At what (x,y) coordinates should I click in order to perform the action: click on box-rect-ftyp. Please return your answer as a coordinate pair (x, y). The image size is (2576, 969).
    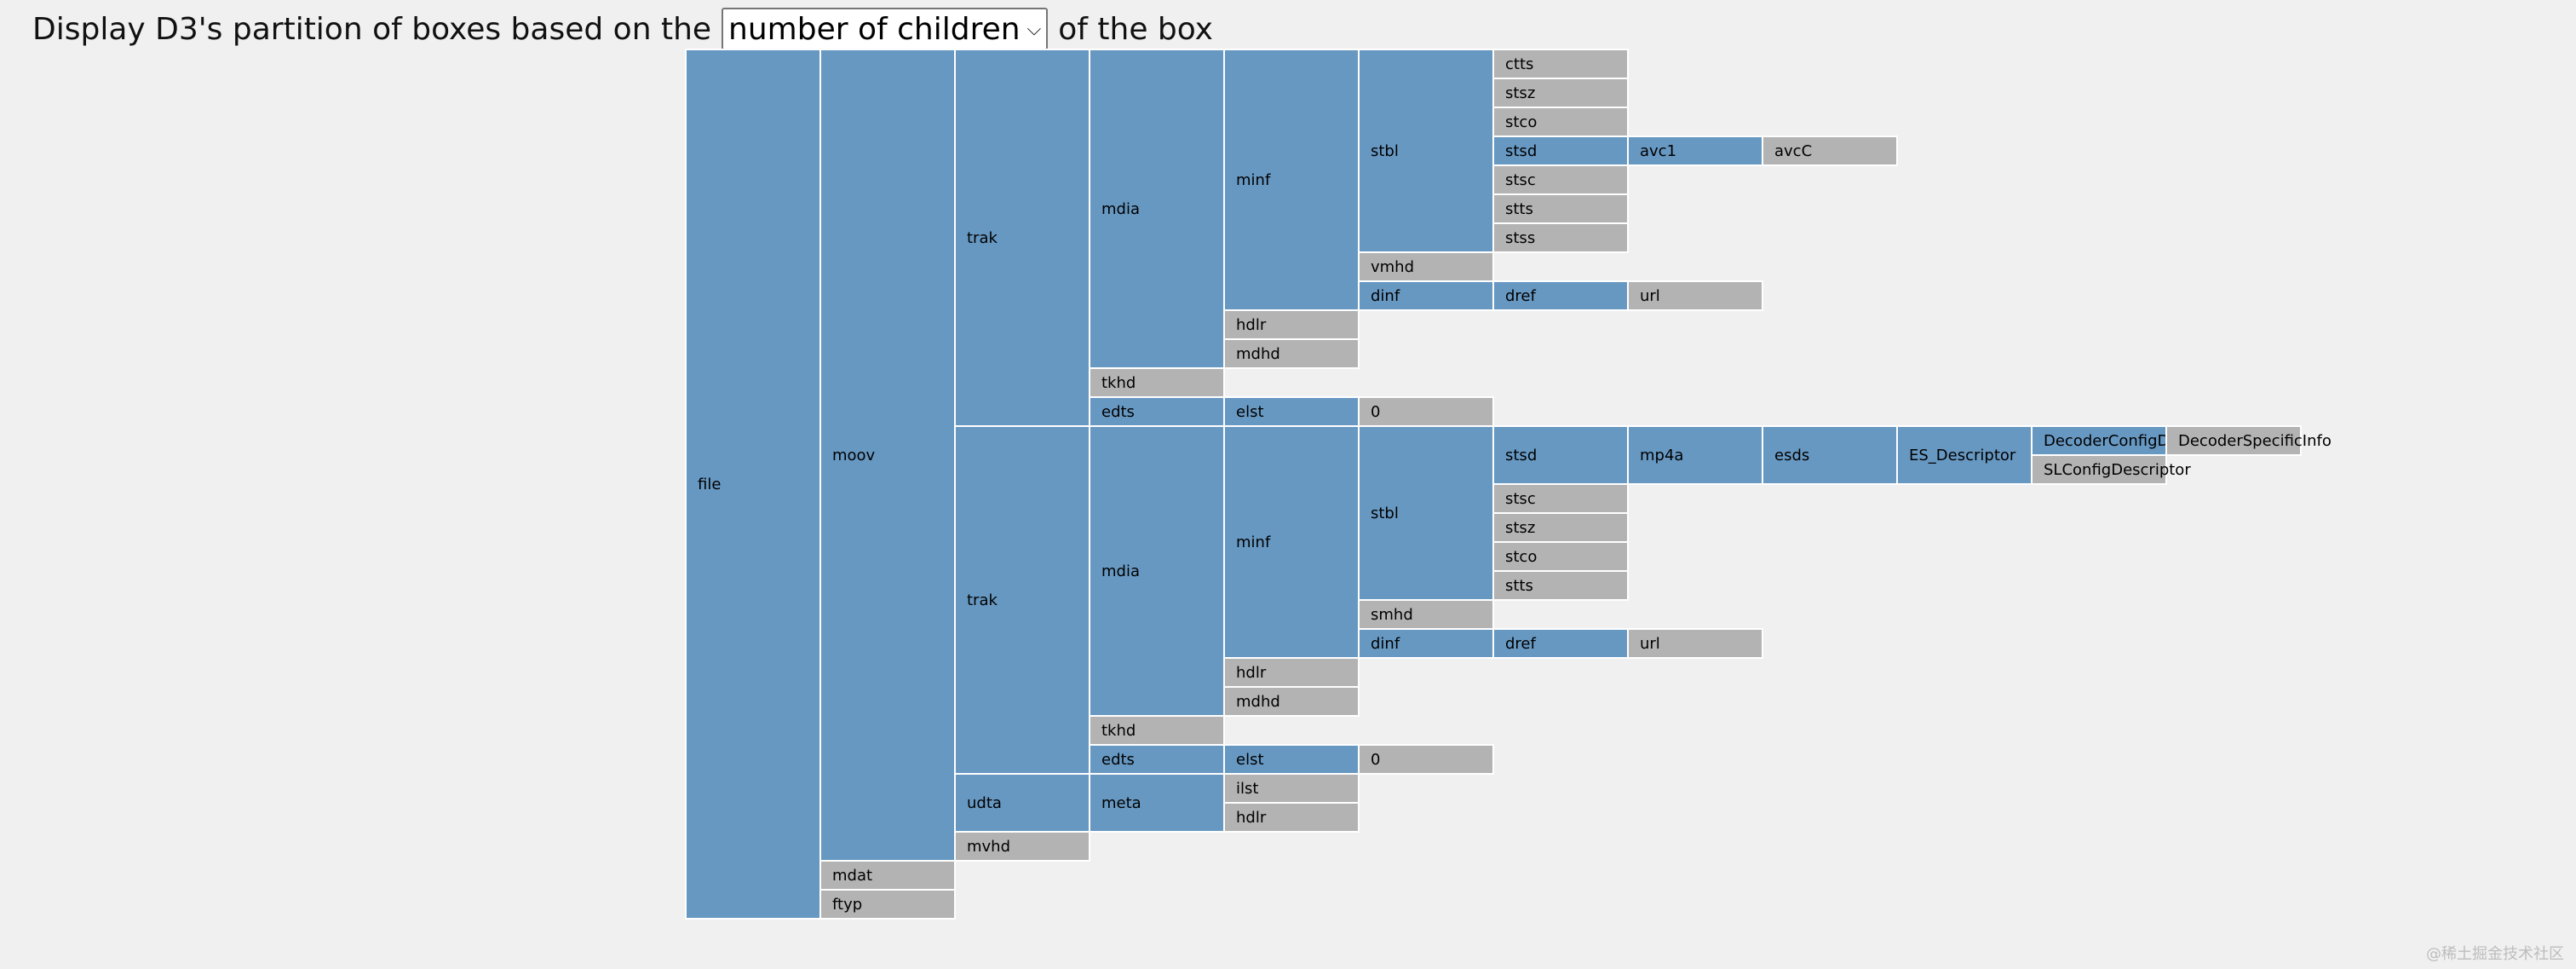
    Looking at the image, I should click on (888, 904).